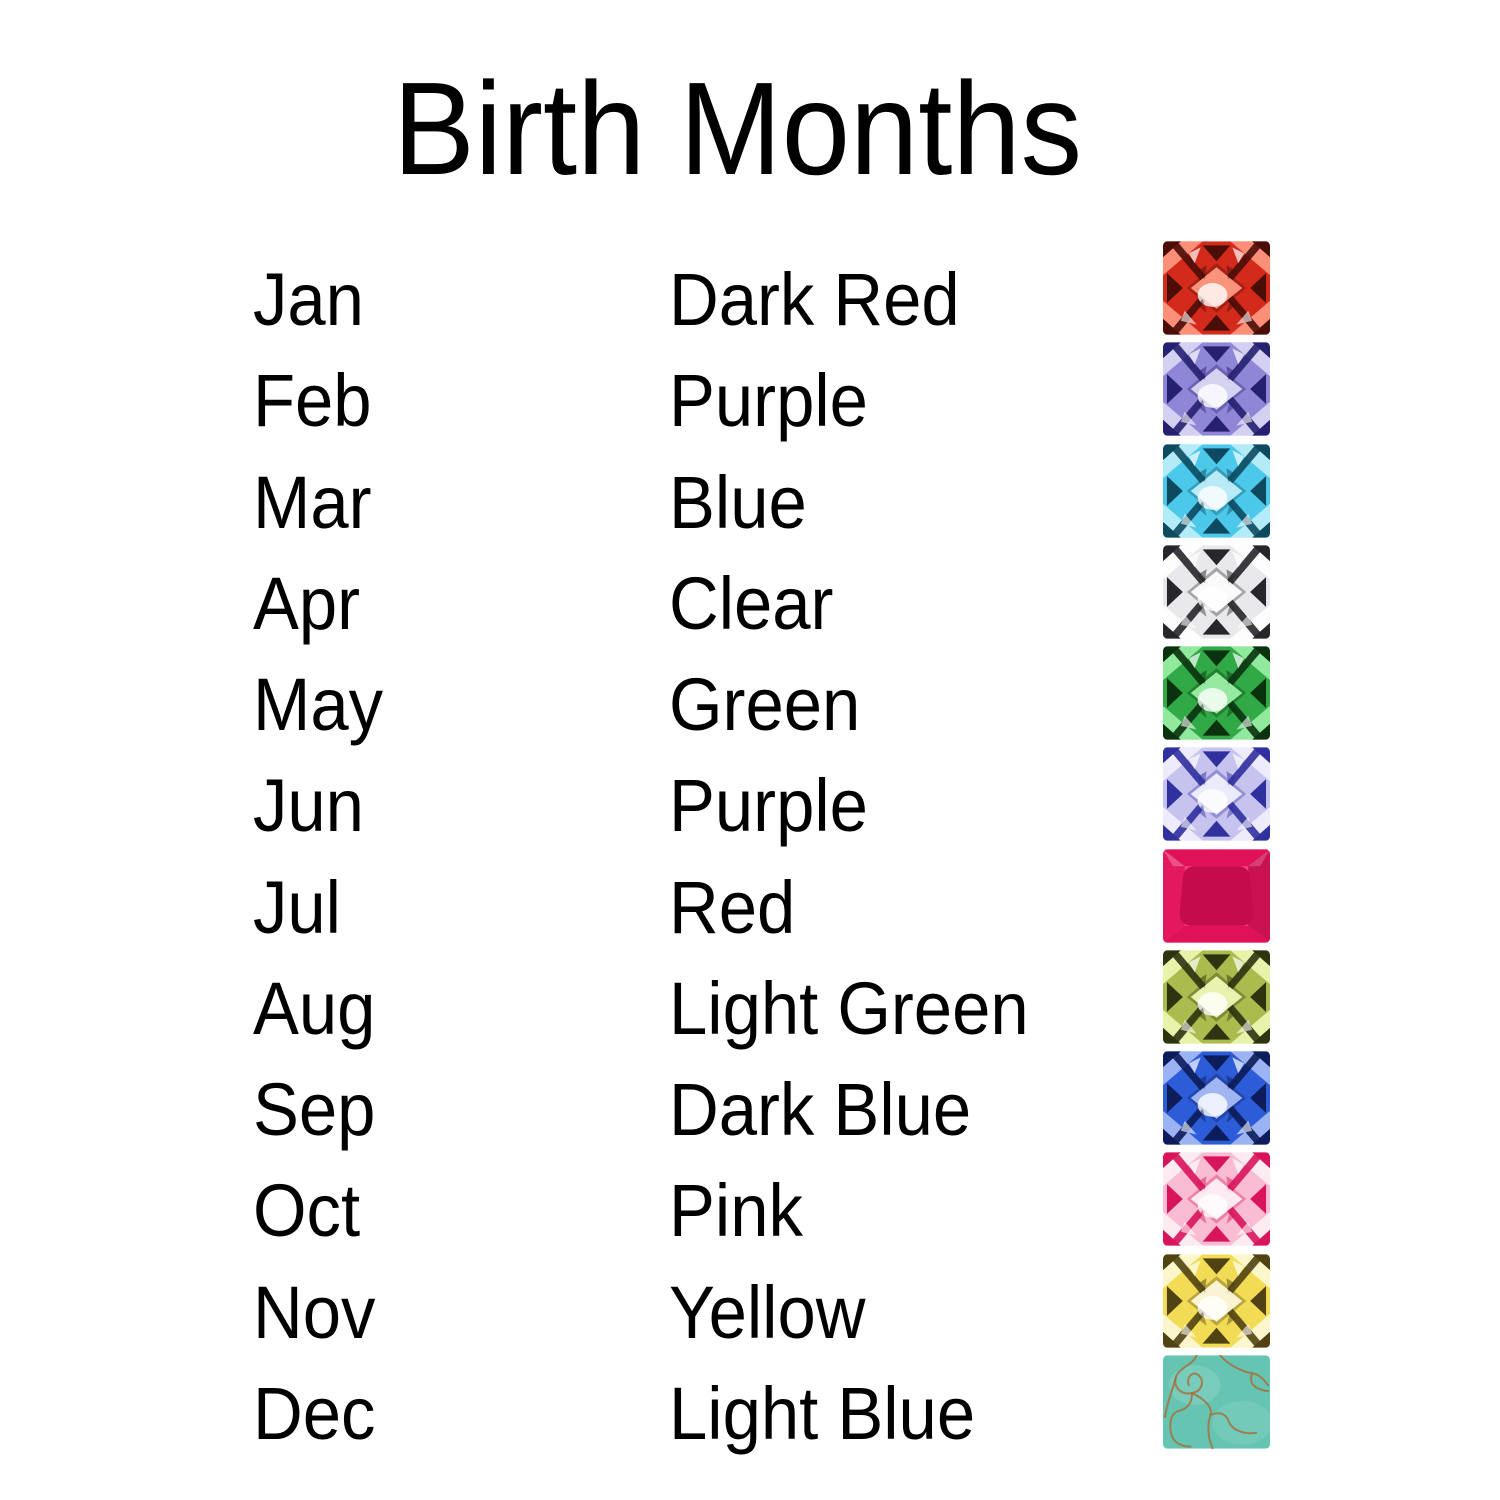 This screenshot has width=1500, height=1500. I want to click on feb-gem-icon, so click(1216, 389).